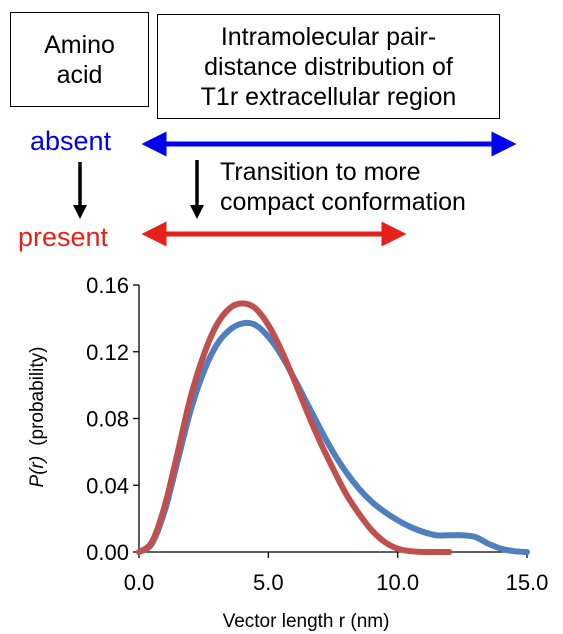 The height and width of the screenshot is (634, 563). I want to click on amino-acid-line-2: acid, so click(79, 74).